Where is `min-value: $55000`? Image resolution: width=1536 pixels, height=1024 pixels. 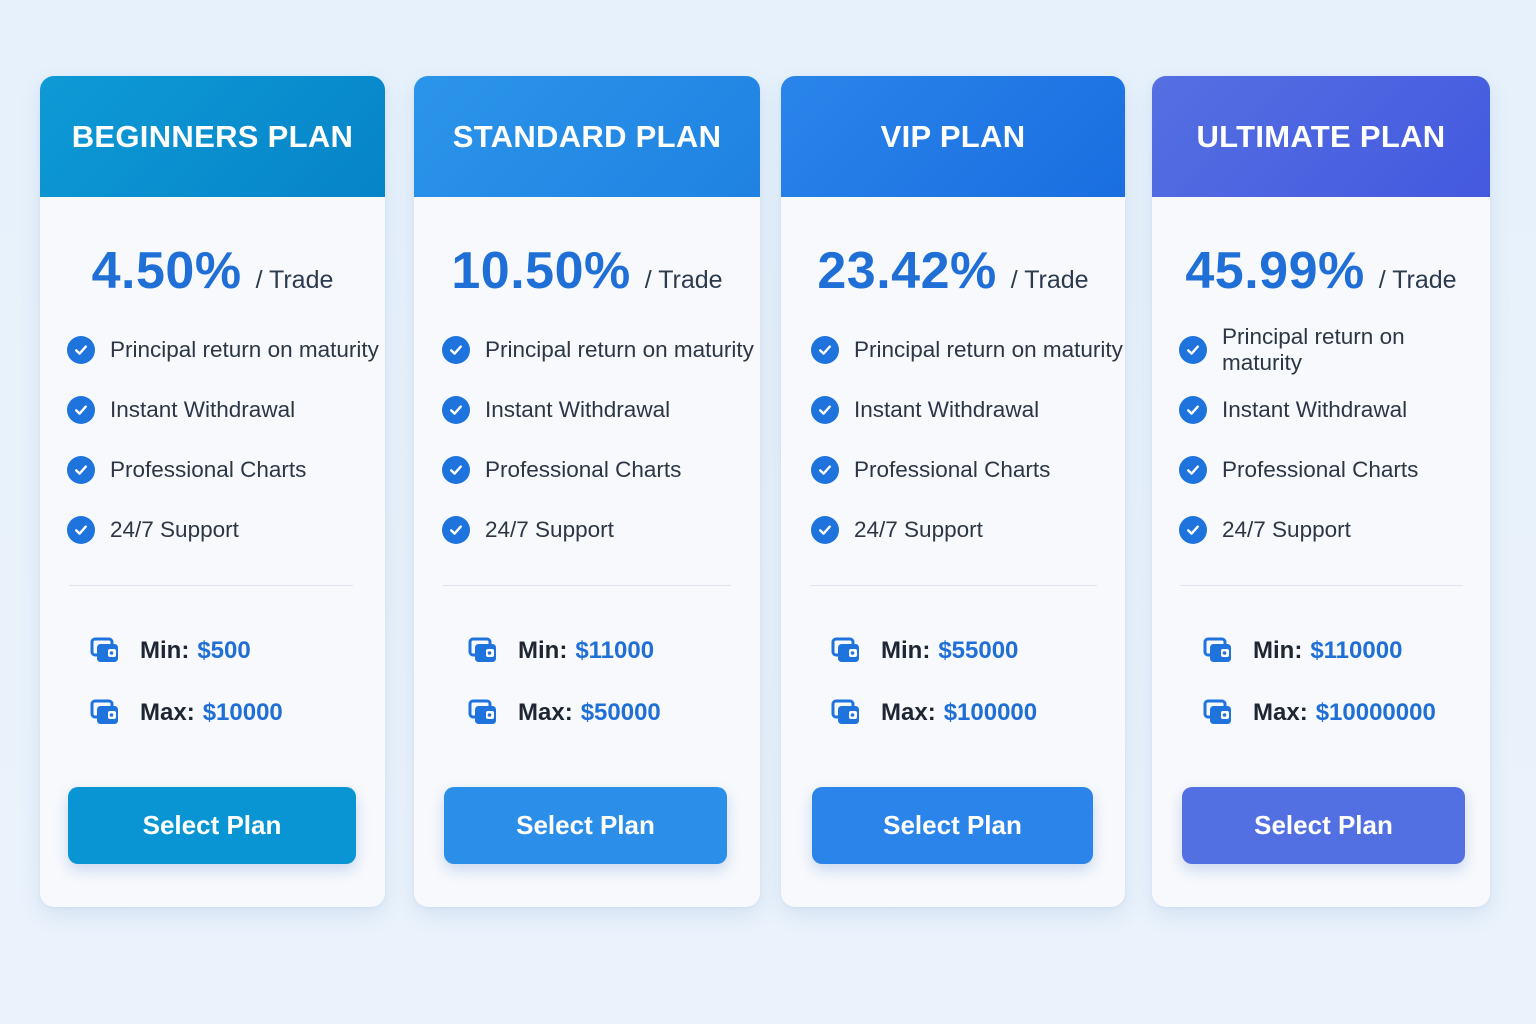
min-value: $55000 is located at coordinates (978, 650).